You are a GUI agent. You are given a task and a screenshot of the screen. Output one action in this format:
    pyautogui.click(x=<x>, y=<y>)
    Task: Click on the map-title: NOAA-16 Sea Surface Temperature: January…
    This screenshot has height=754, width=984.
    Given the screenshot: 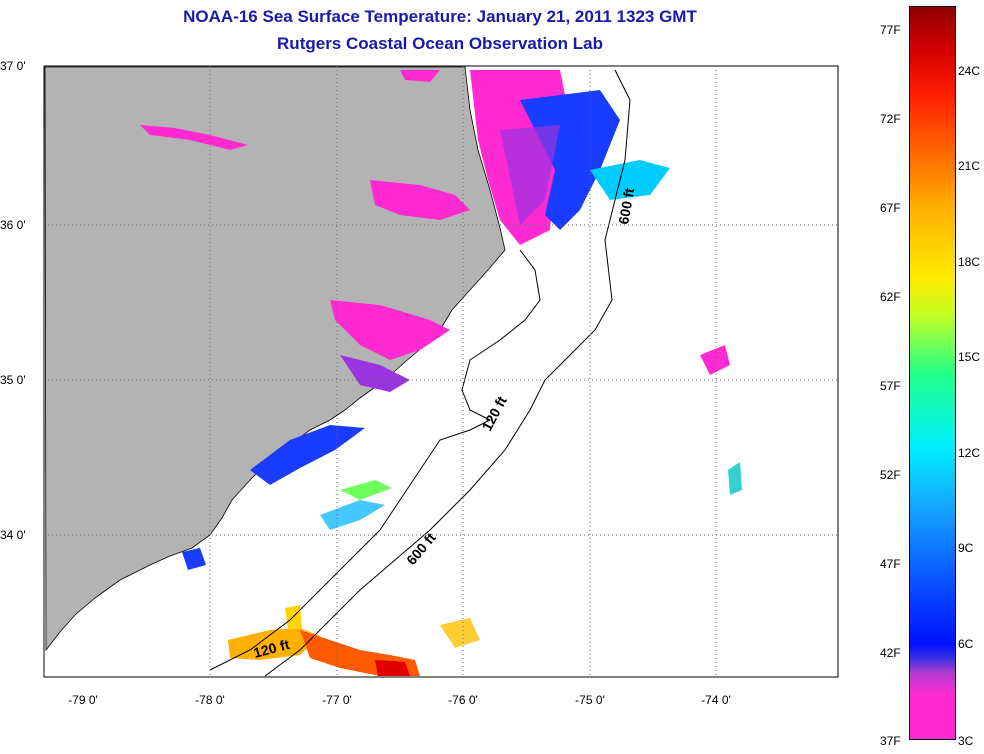 What is the action you would take?
    pyautogui.click(x=440, y=16)
    